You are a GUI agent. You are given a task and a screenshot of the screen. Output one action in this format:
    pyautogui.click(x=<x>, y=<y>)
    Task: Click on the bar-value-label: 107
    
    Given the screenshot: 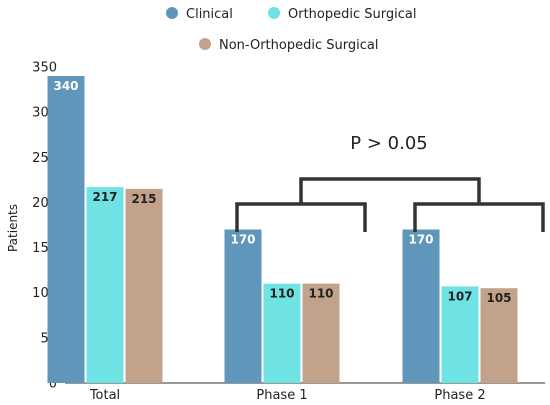 What is the action you would take?
    pyautogui.click(x=459, y=296)
    